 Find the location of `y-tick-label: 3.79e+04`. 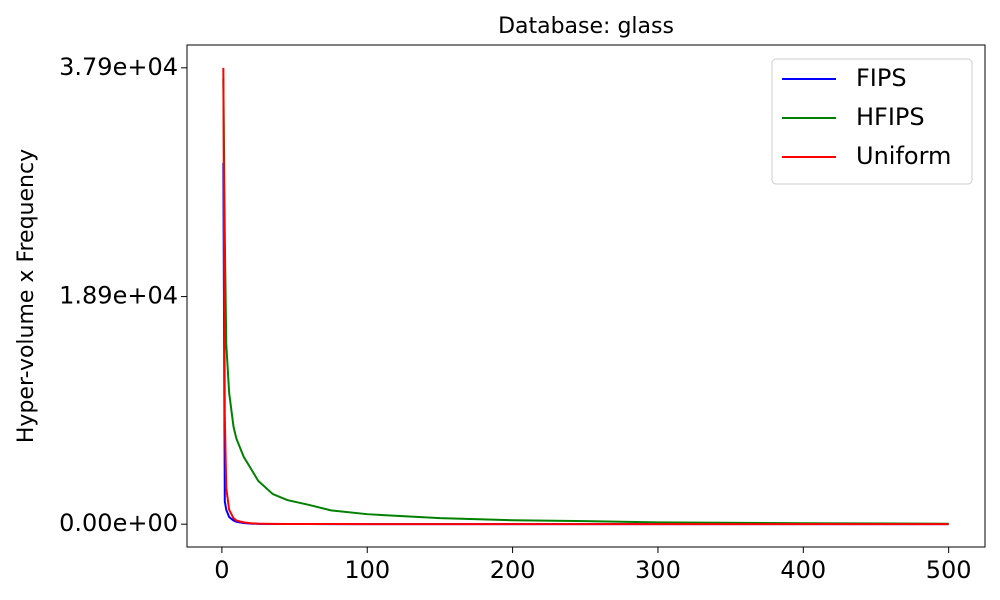

y-tick-label: 3.79e+04 is located at coordinates (118, 67).